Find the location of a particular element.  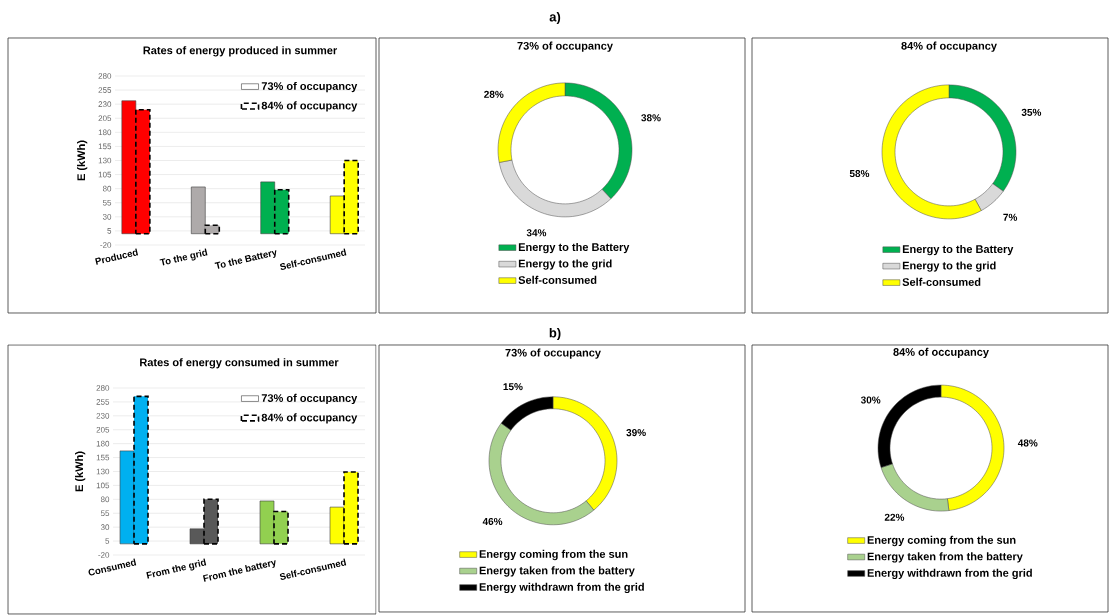

data-label: 38% is located at coordinates (651, 118).